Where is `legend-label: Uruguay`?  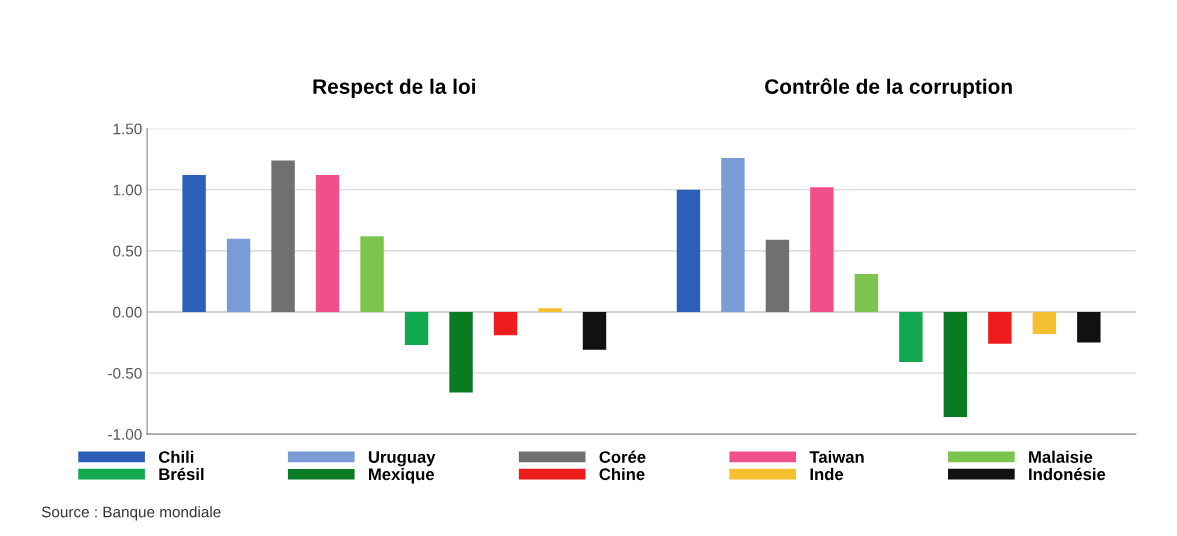 legend-label: Uruguay is located at coordinates (402, 459).